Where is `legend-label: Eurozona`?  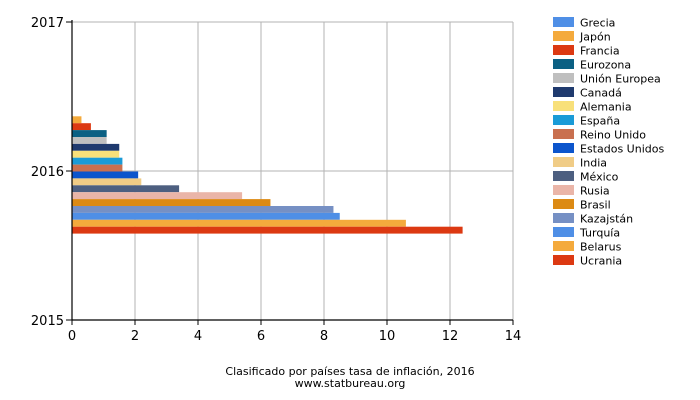
legend-label: Eurozona is located at coordinates (605, 65).